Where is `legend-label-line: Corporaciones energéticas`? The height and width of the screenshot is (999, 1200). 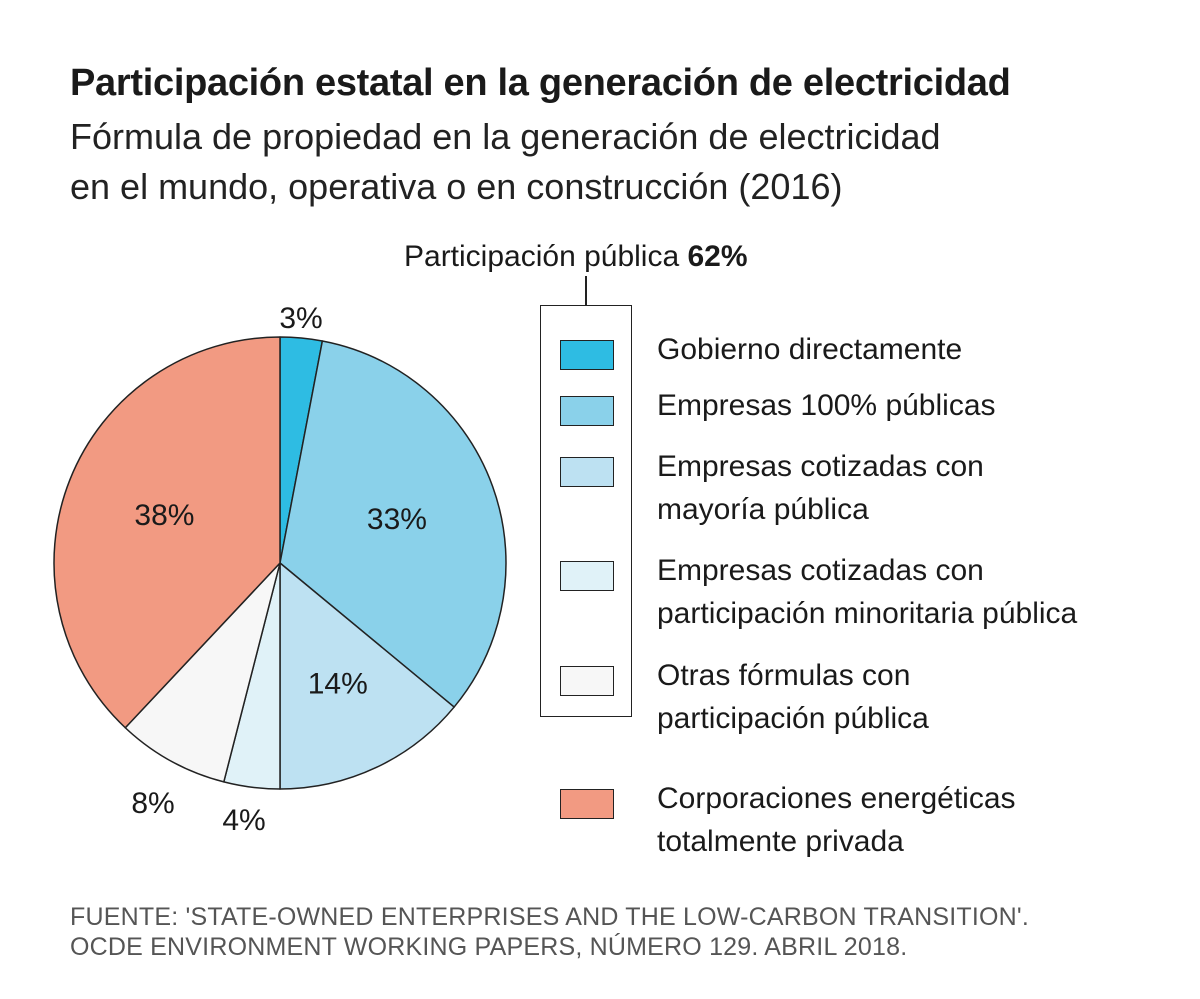 legend-label-line: Corporaciones energéticas is located at coordinates (836, 798).